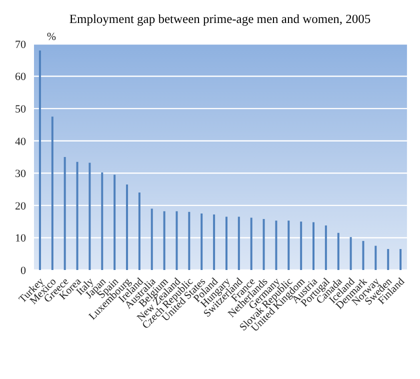 Image resolution: width=420 pixels, height=379 pixels. I want to click on y-tick-label: 50, so click(20, 109).